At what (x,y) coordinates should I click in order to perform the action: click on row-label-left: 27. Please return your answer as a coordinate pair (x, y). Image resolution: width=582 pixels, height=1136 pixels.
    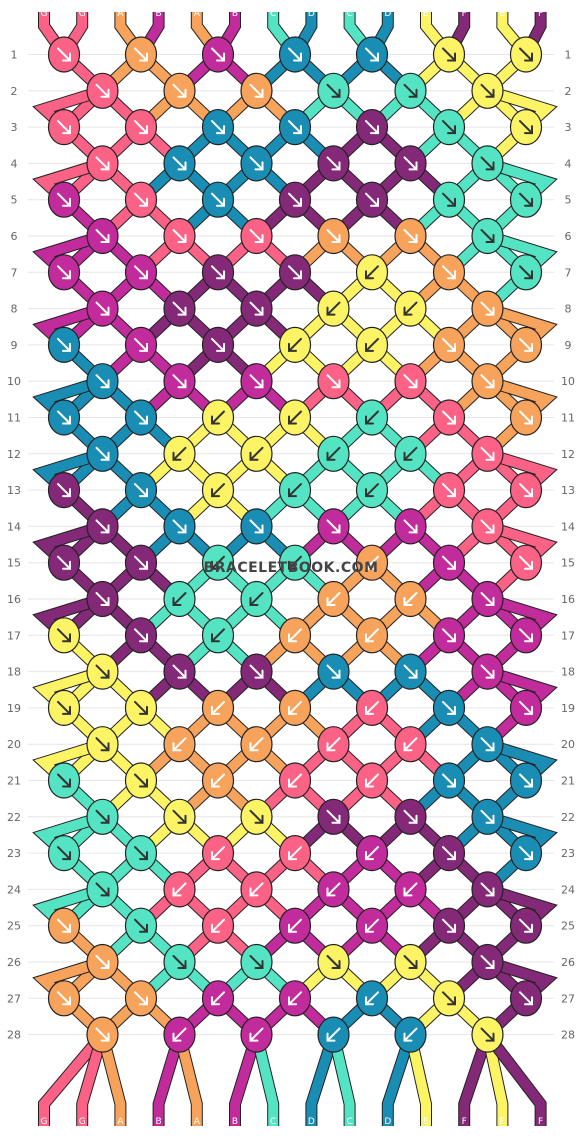
    Looking at the image, I should click on (14, 998).